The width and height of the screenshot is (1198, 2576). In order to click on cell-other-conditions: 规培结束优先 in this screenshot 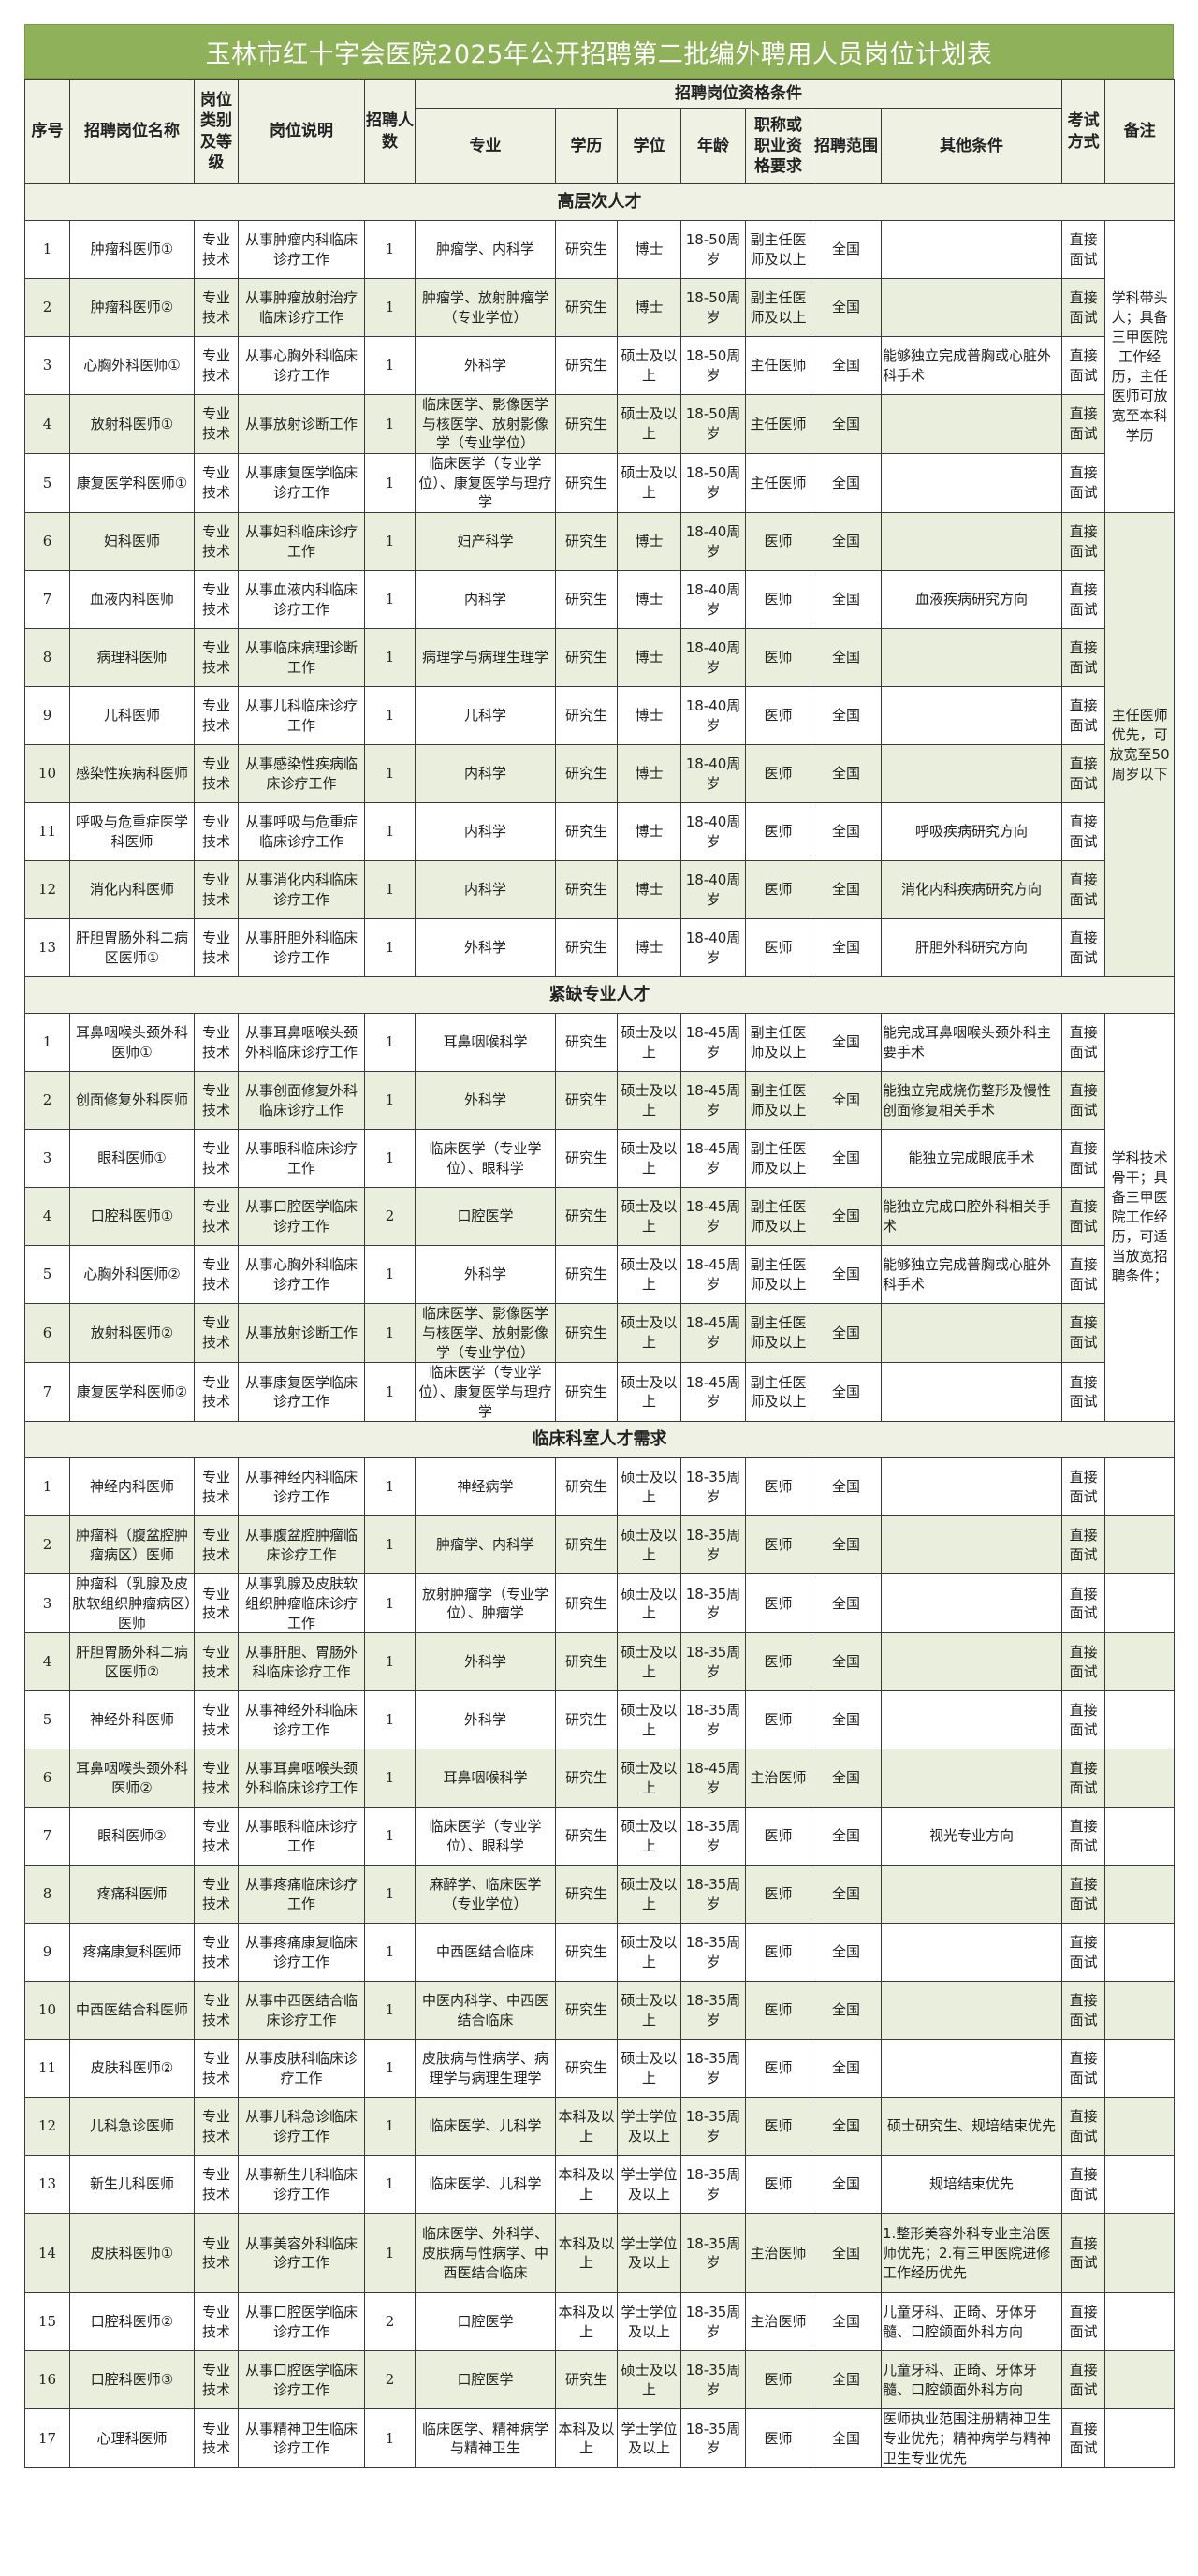, I will do `click(971, 2185)`.